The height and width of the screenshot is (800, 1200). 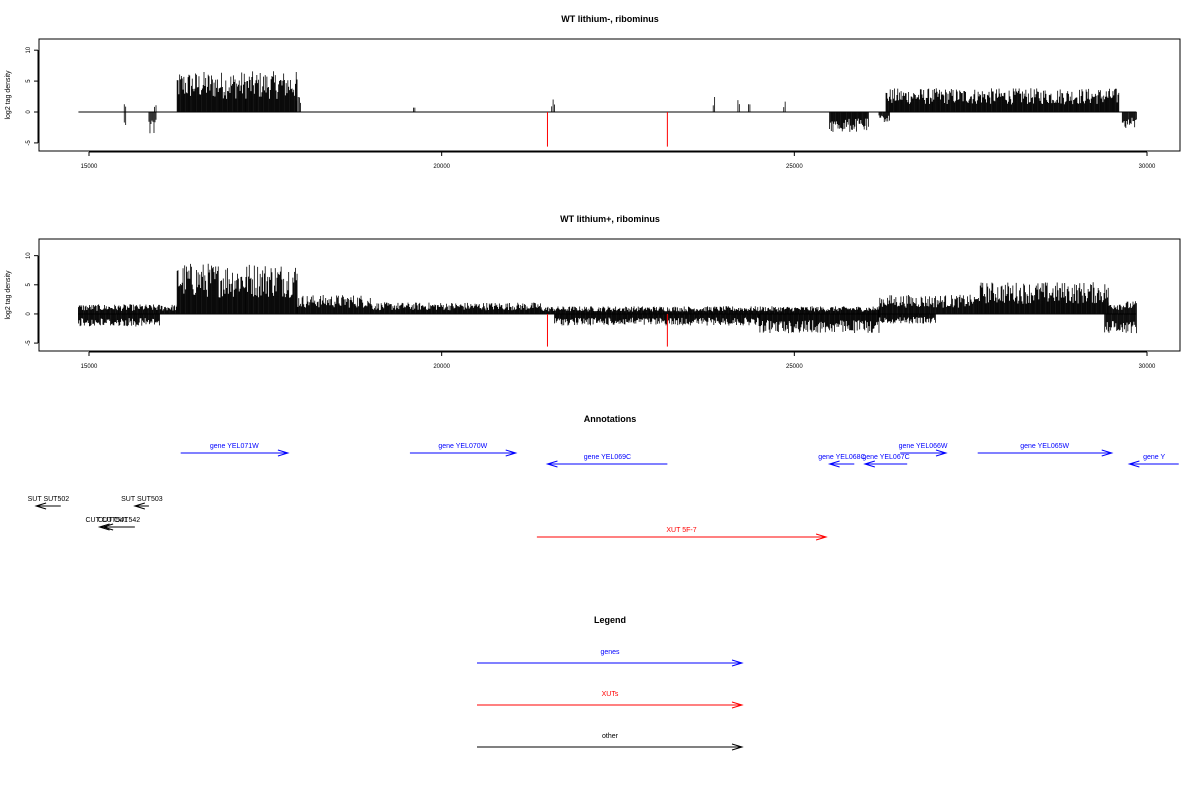 I want to click on legend-title: Legend, so click(x=610, y=620).